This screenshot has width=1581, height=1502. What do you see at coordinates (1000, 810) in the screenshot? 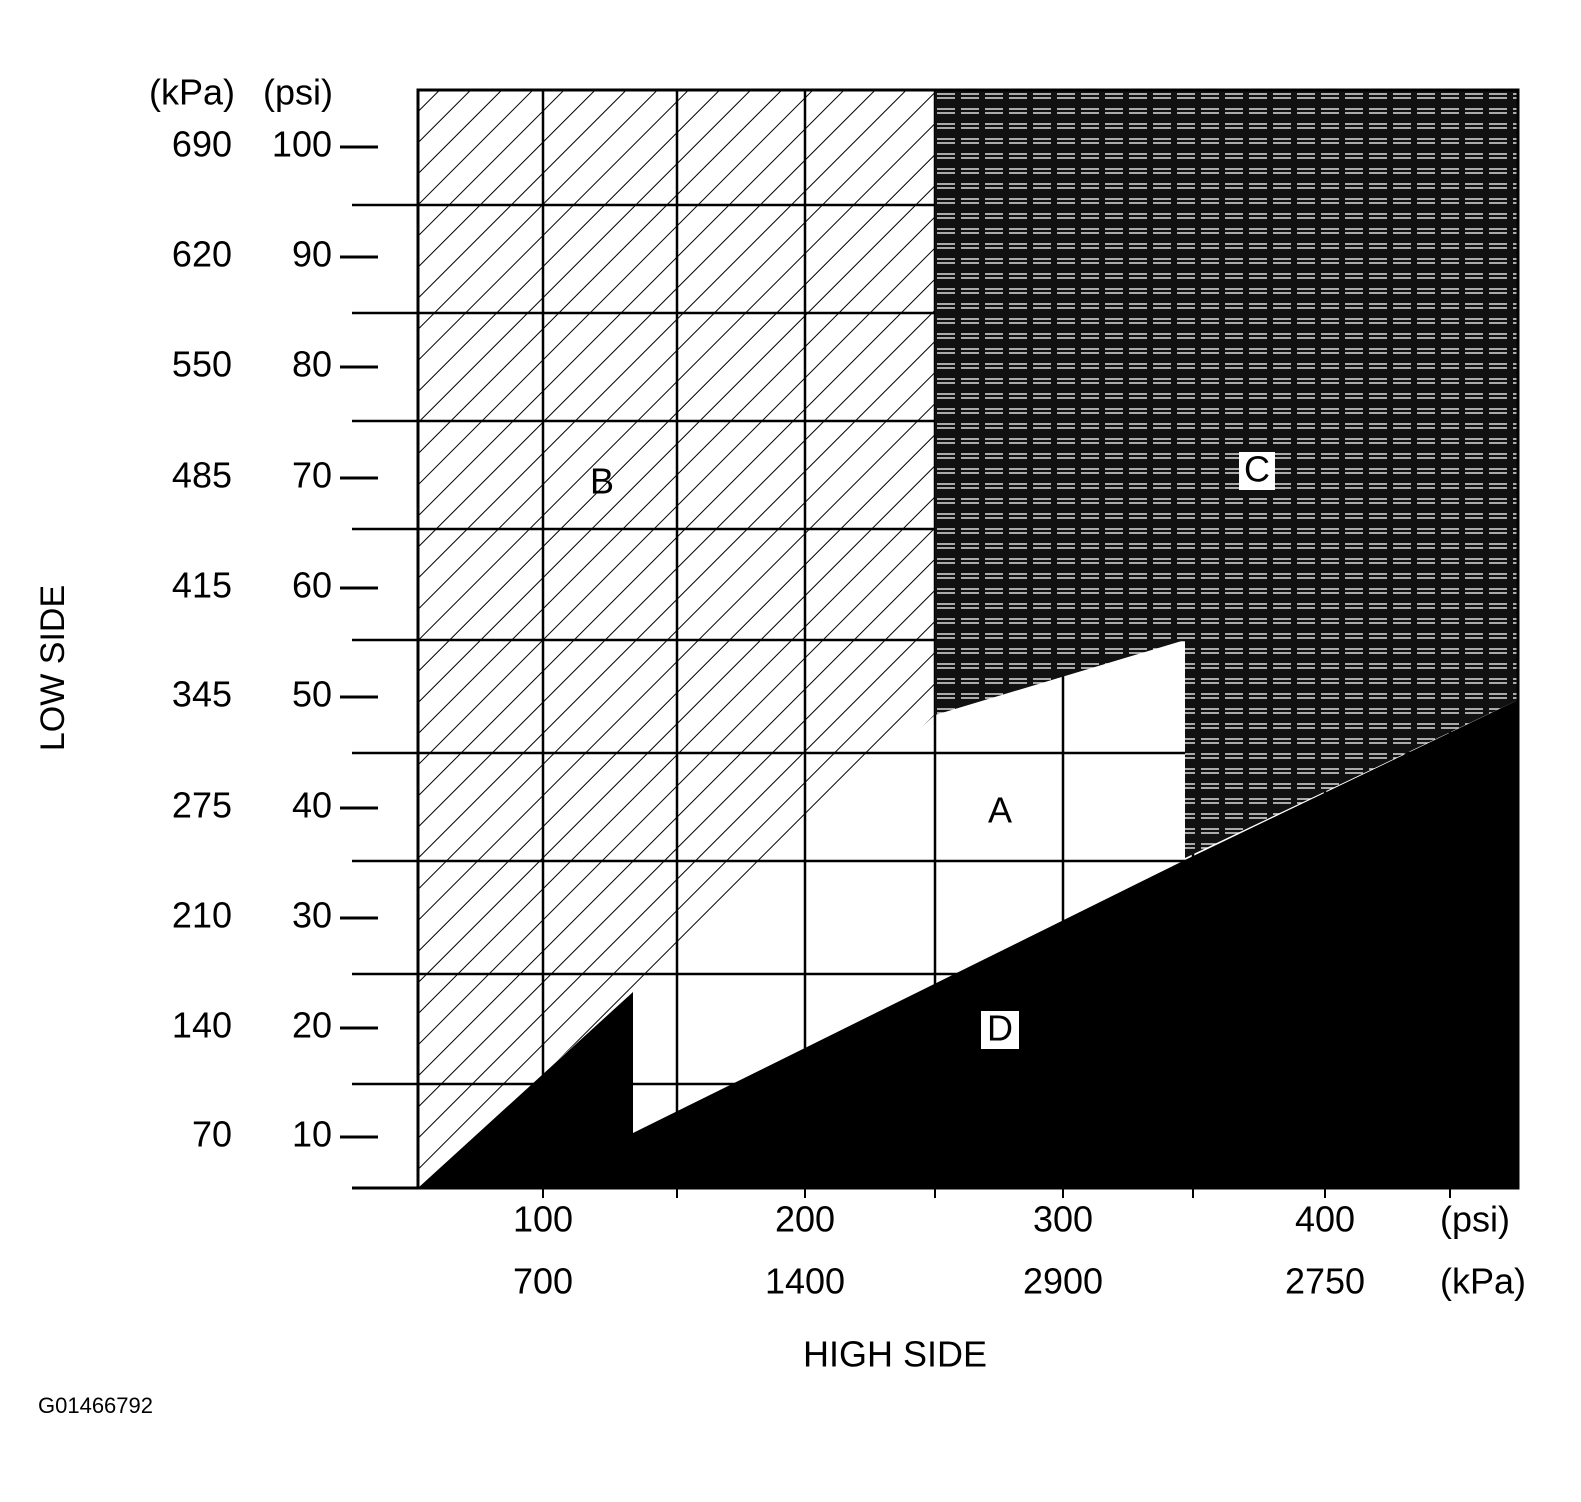
I see `region-label-a: A` at bounding box center [1000, 810].